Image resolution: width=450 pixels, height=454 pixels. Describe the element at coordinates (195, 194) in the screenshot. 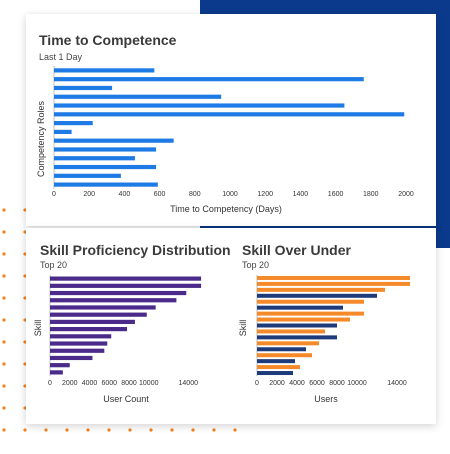

I see `x-tick-label: 800` at that location.